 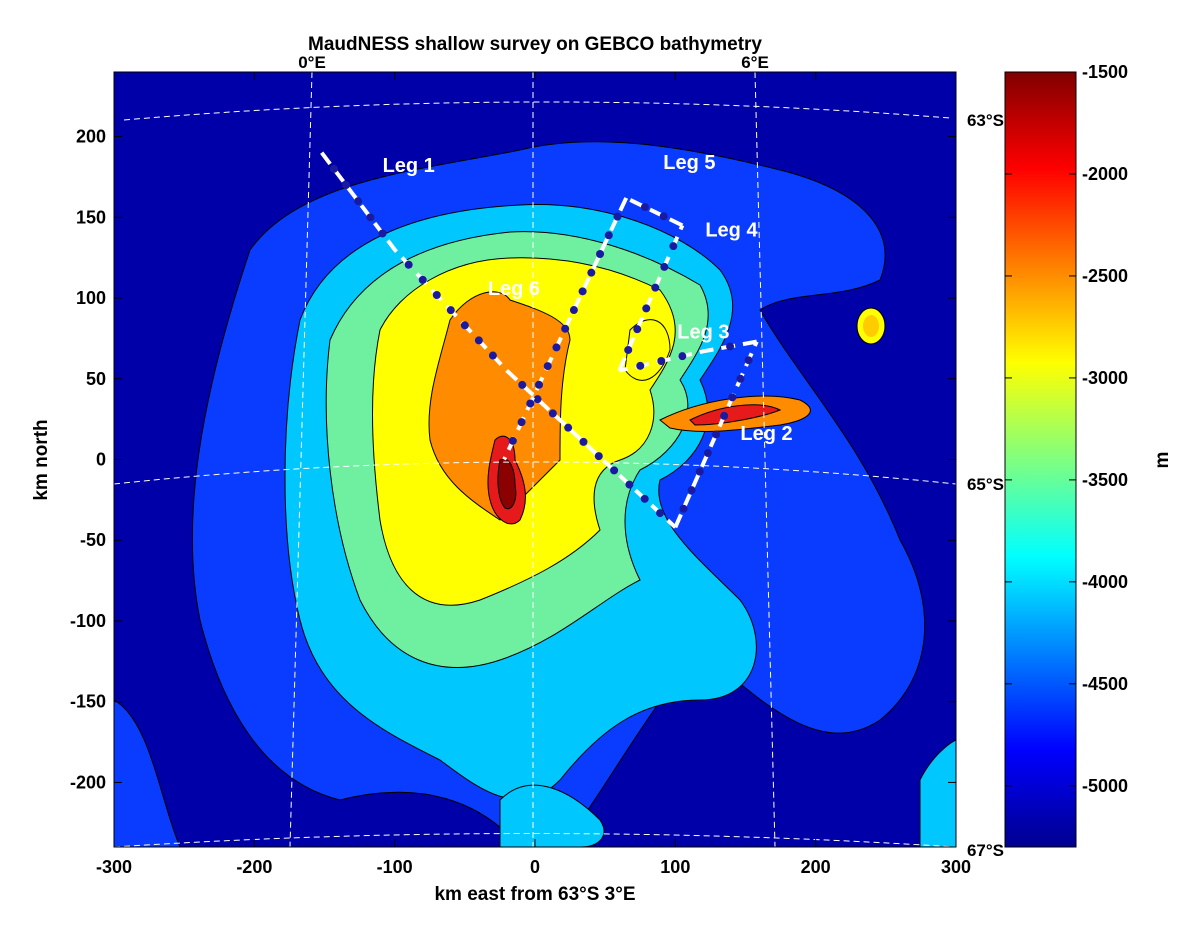 What do you see at coordinates (1105, 786) in the screenshot?
I see `colorbar-tick-label: -5000` at bounding box center [1105, 786].